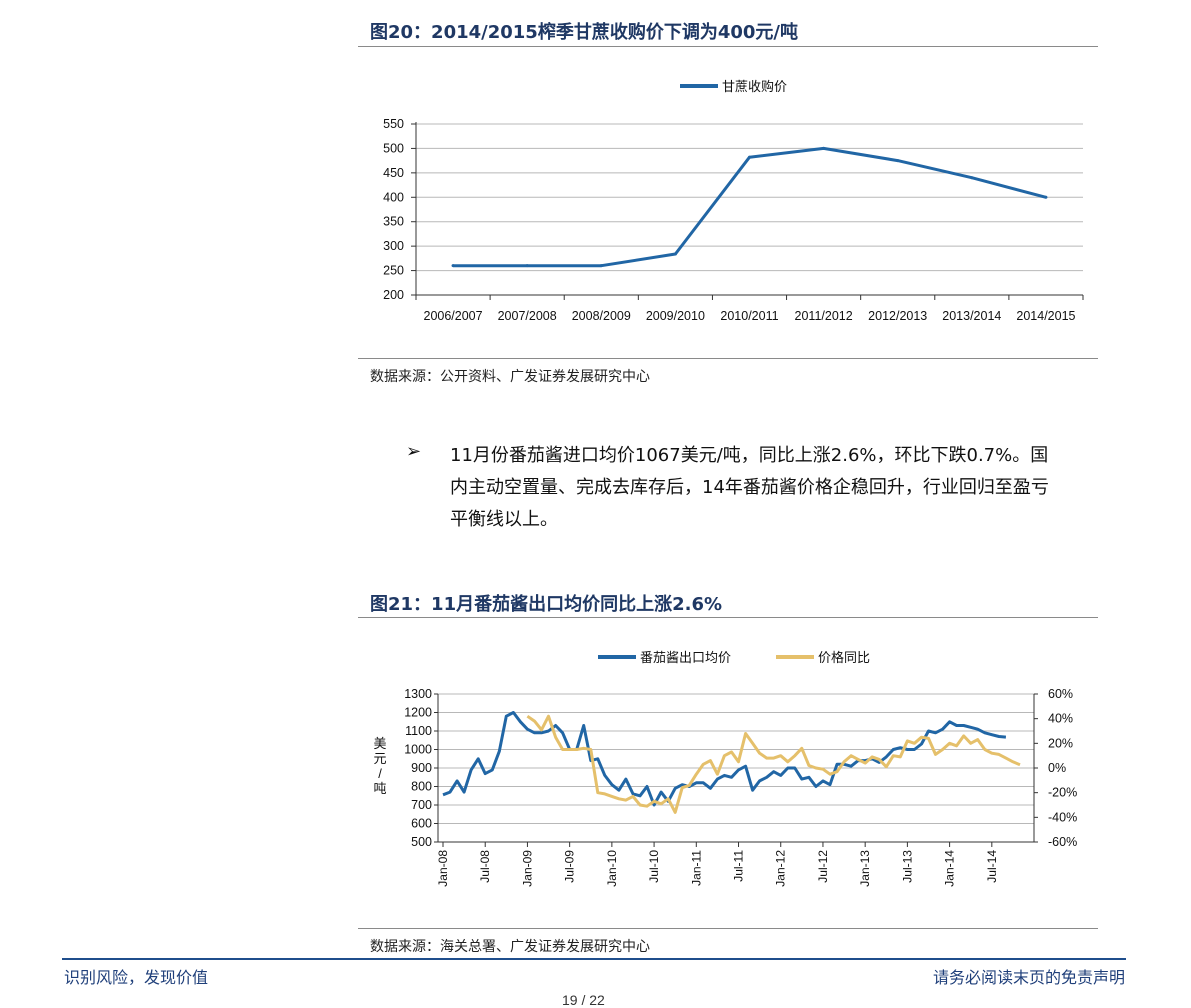  Describe the element at coordinates (527, 316) in the screenshot. I see `x-tick-label: 2007/2008` at that location.